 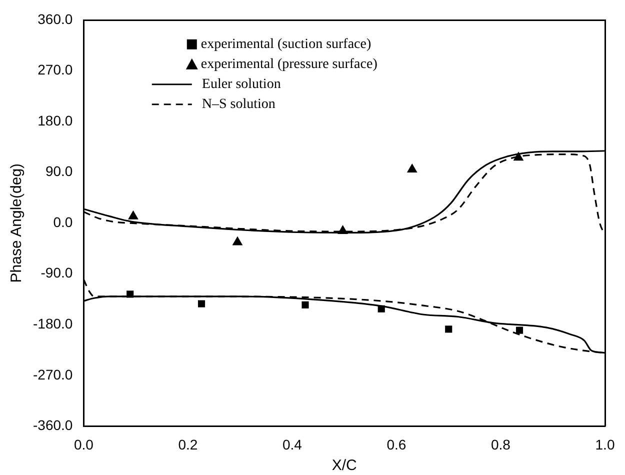 What do you see at coordinates (241, 84) in the screenshot?
I see `legend-label: Euler solution` at bounding box center [241, 84].